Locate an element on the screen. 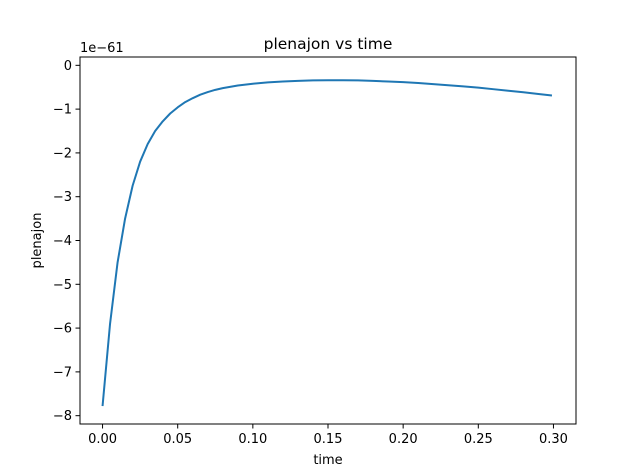  y-axis-label: plenajon is located at coordinates (37, 241).